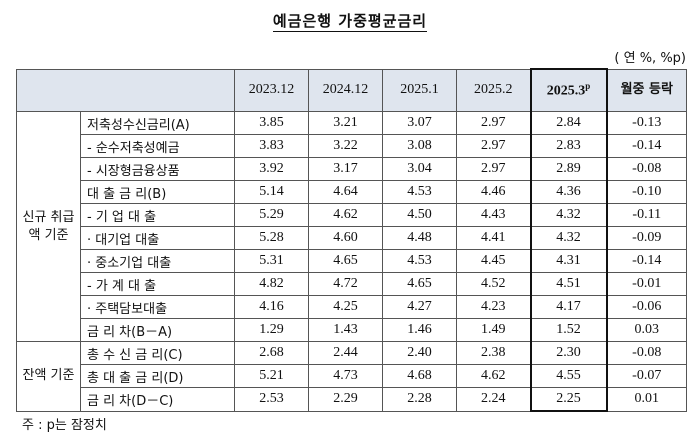  Describe the element at coordinates (568, 146) in the screenshot. I see `table-cell: 2.83` at that location.